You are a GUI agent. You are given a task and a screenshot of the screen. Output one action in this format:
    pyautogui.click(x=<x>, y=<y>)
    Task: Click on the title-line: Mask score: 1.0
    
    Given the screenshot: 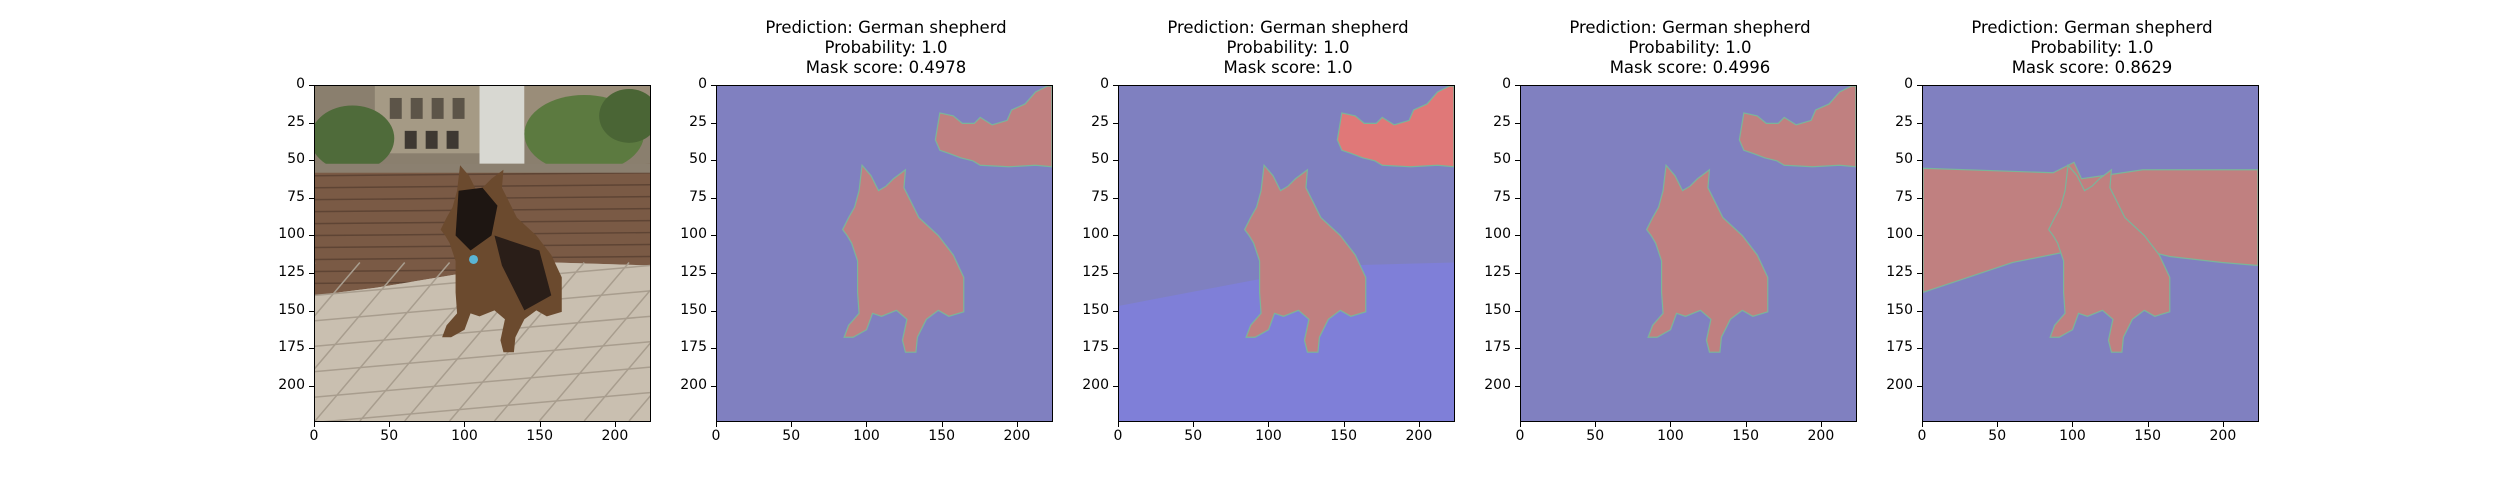 What is the action you would take?
    pyautogui.click(x=1288, y=67)
    